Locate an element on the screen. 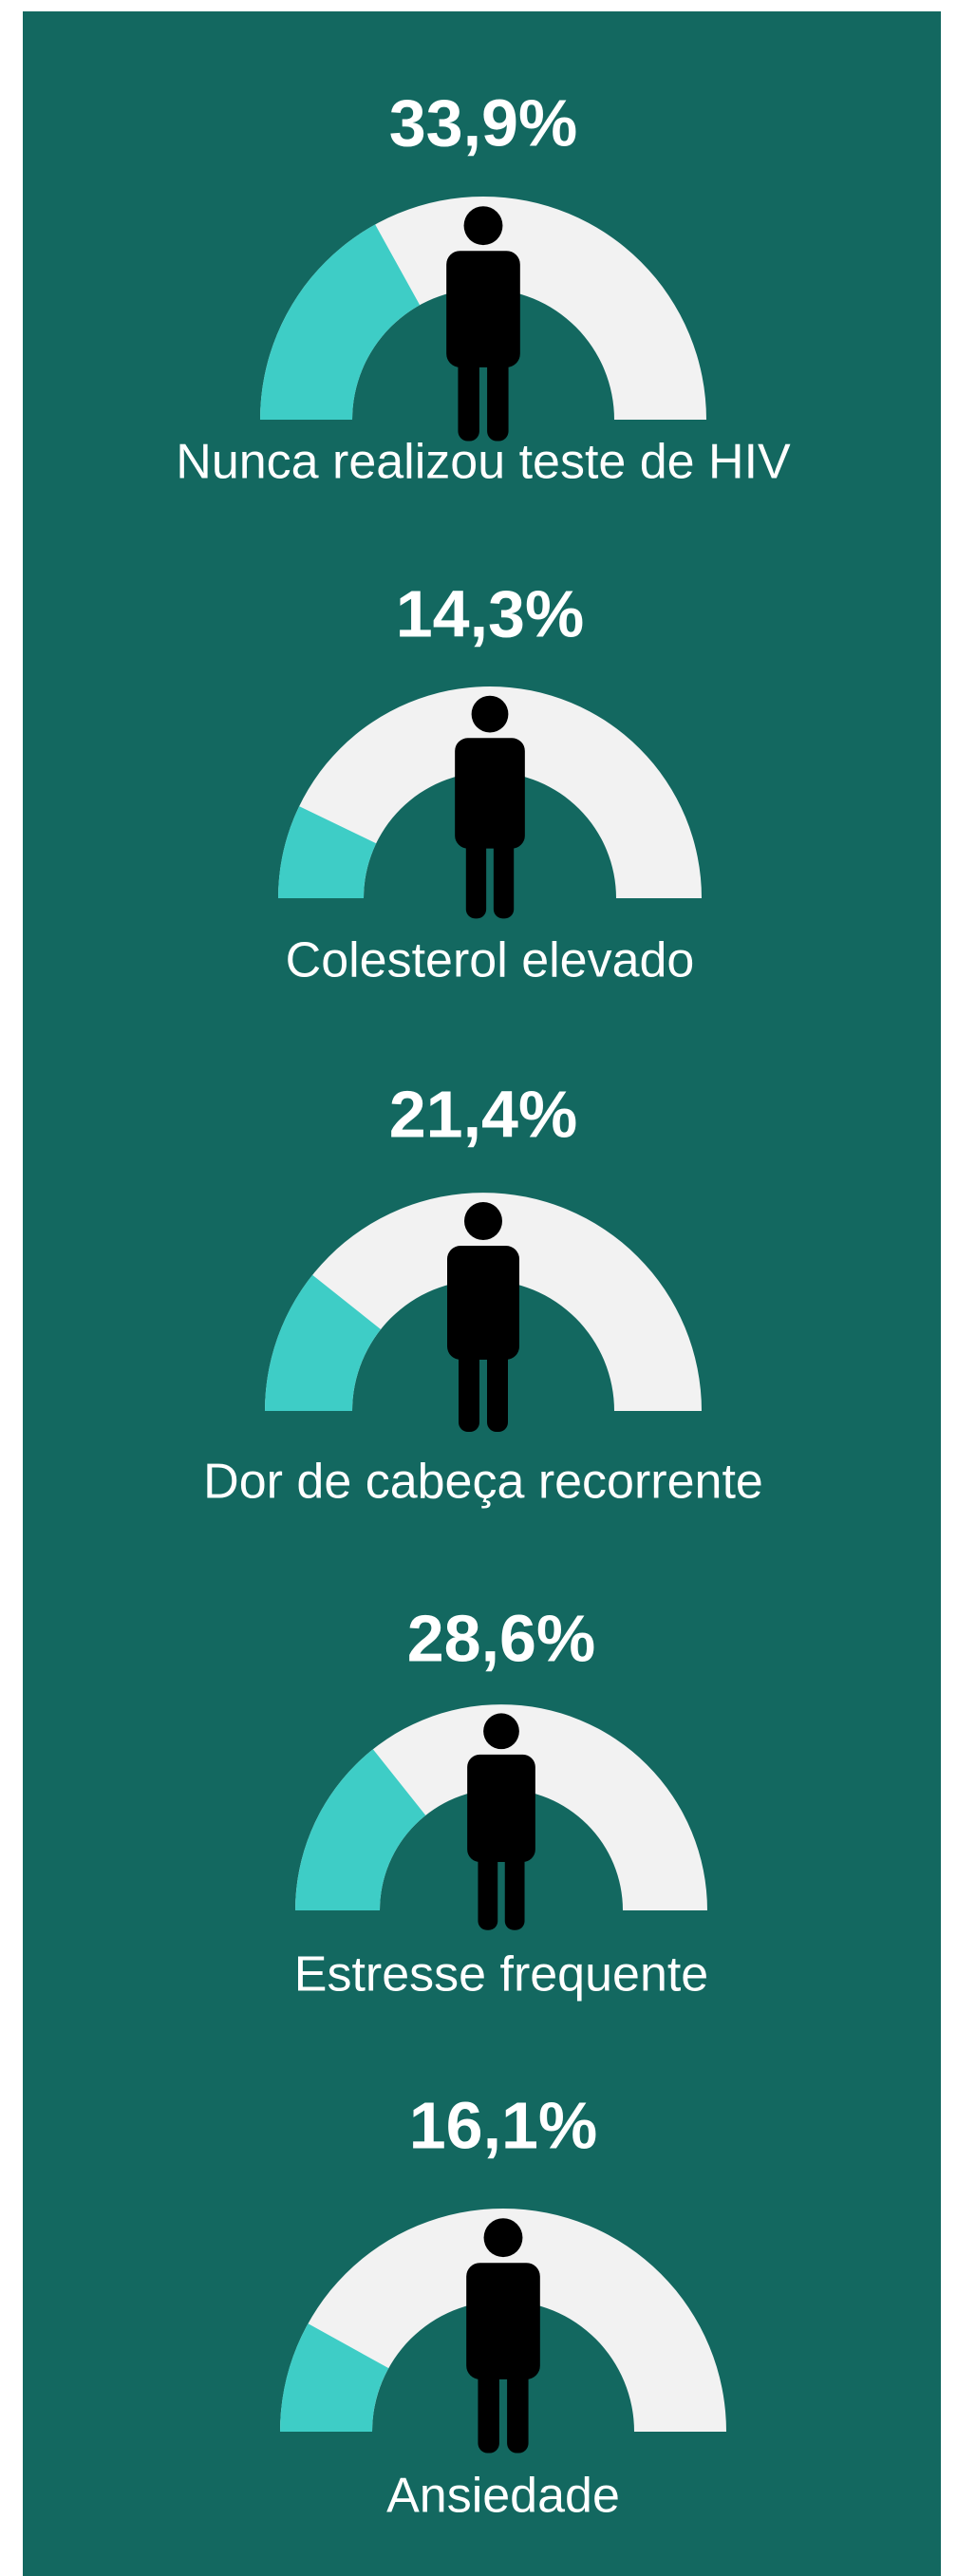 The height and width of the screenshot is (2576, 957). gauge-label: Ansiedade is located at coordinates (503, 2496).